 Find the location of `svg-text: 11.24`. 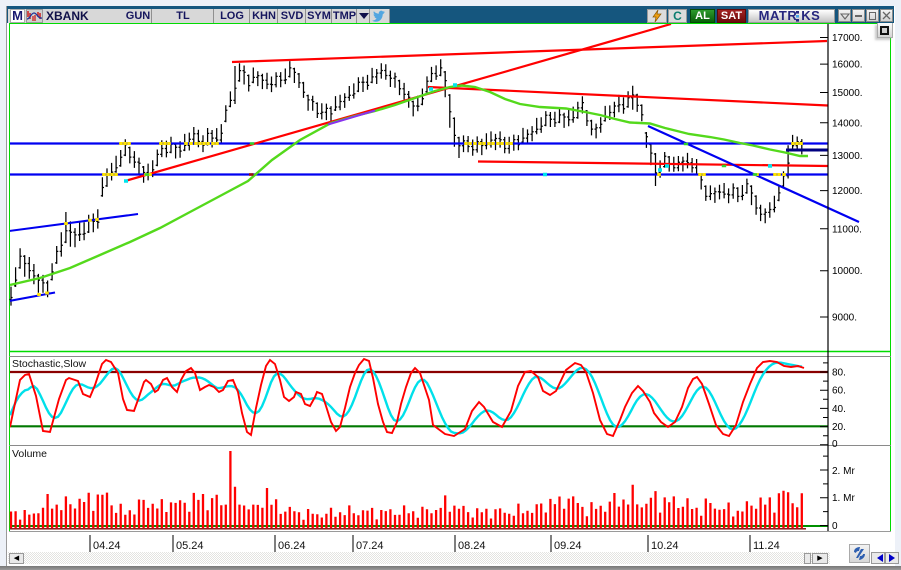

svg-text: 11.24 is located at coordinates (766, 546).